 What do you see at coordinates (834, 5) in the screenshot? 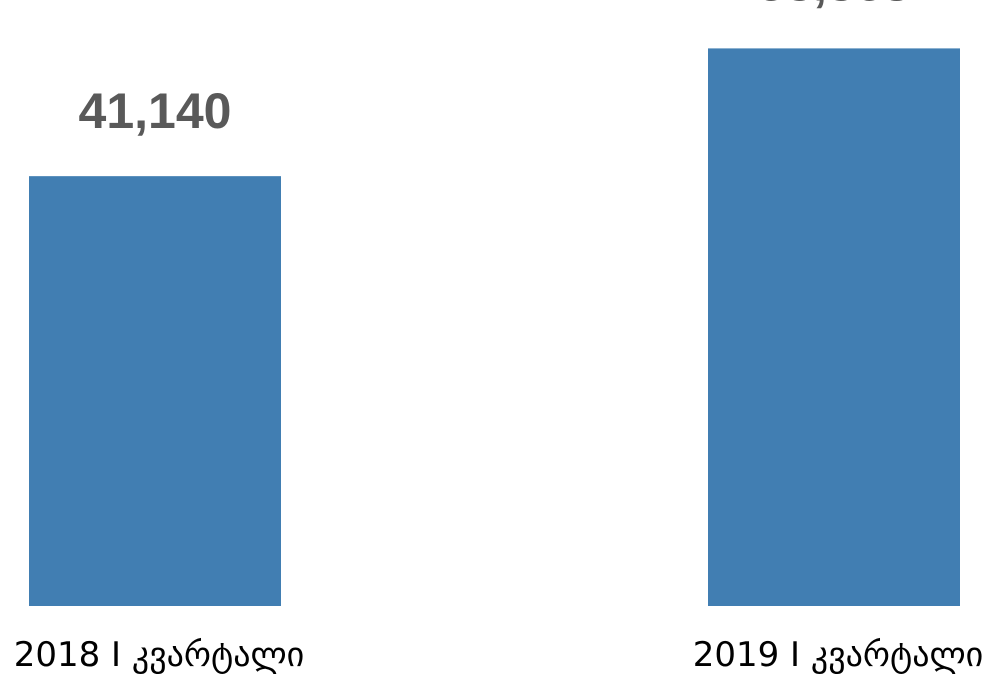
I see `value-label-2019: 53,368` at bounding box center [834, 5].